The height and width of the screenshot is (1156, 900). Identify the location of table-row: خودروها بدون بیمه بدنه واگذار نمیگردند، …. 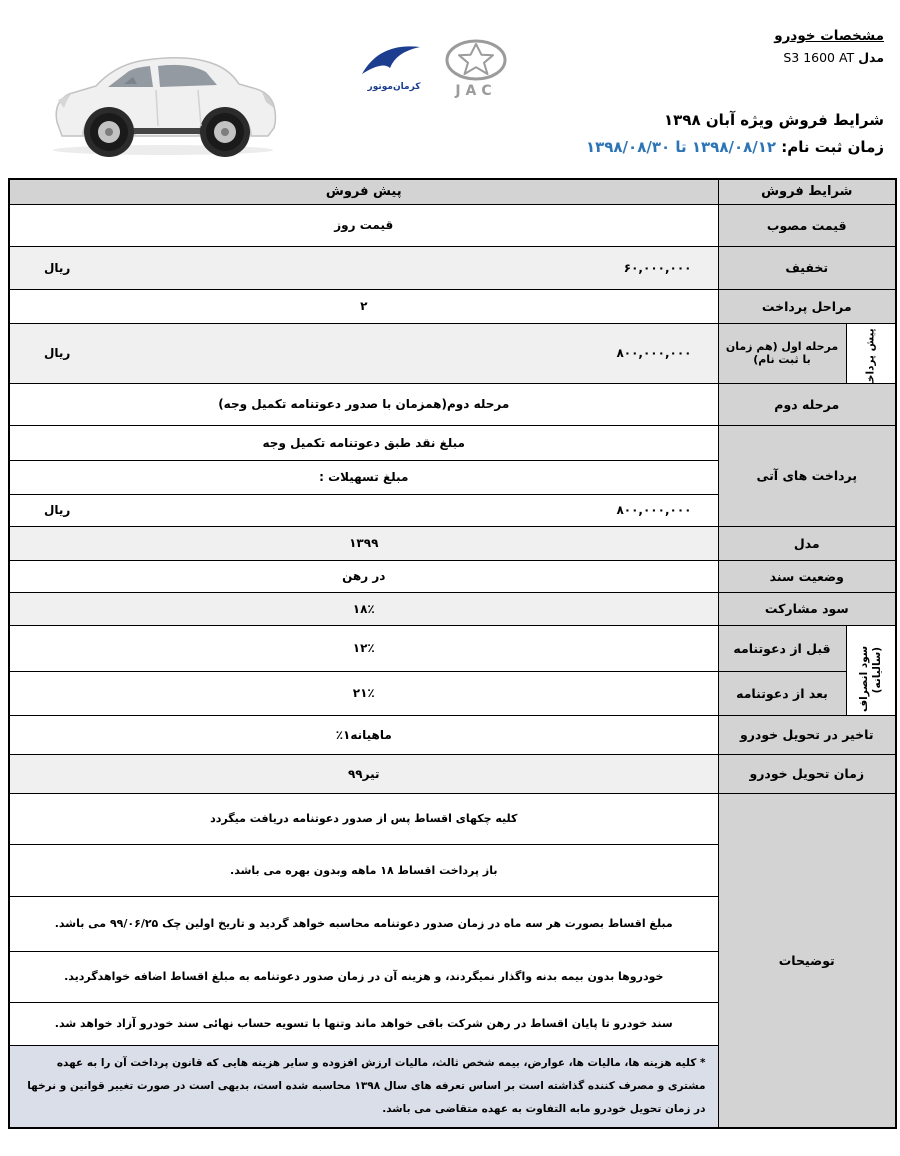
(452, 976).